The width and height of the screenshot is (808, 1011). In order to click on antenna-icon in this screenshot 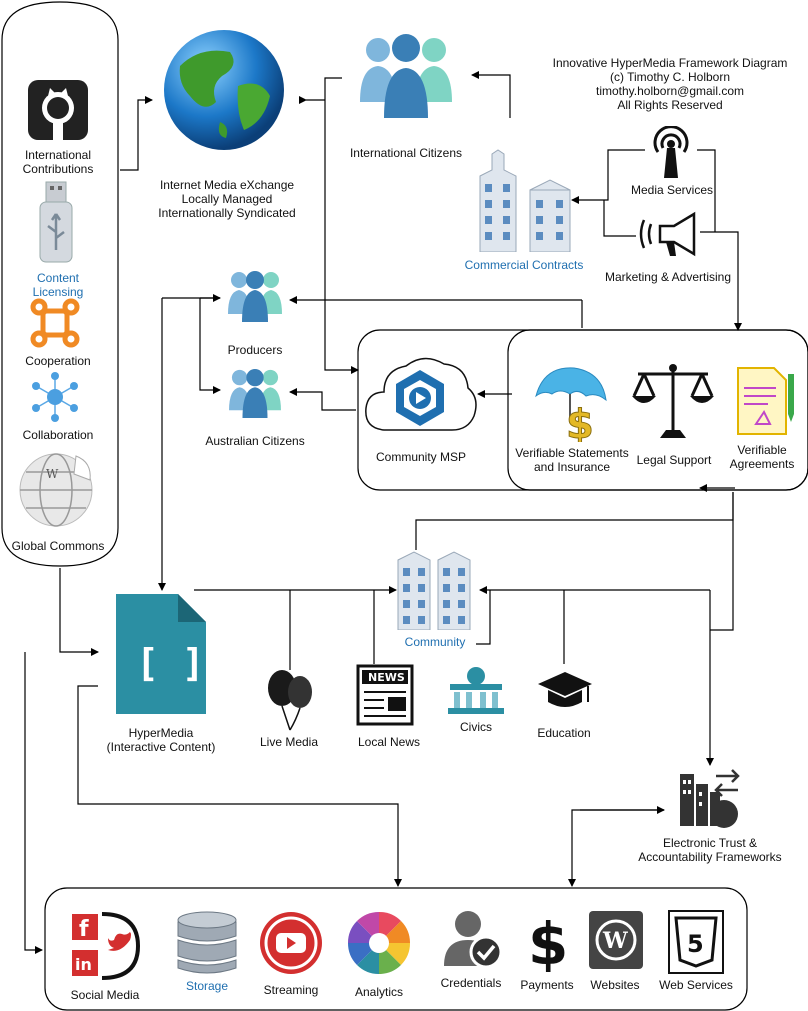, I will do `click(671, 152)`.